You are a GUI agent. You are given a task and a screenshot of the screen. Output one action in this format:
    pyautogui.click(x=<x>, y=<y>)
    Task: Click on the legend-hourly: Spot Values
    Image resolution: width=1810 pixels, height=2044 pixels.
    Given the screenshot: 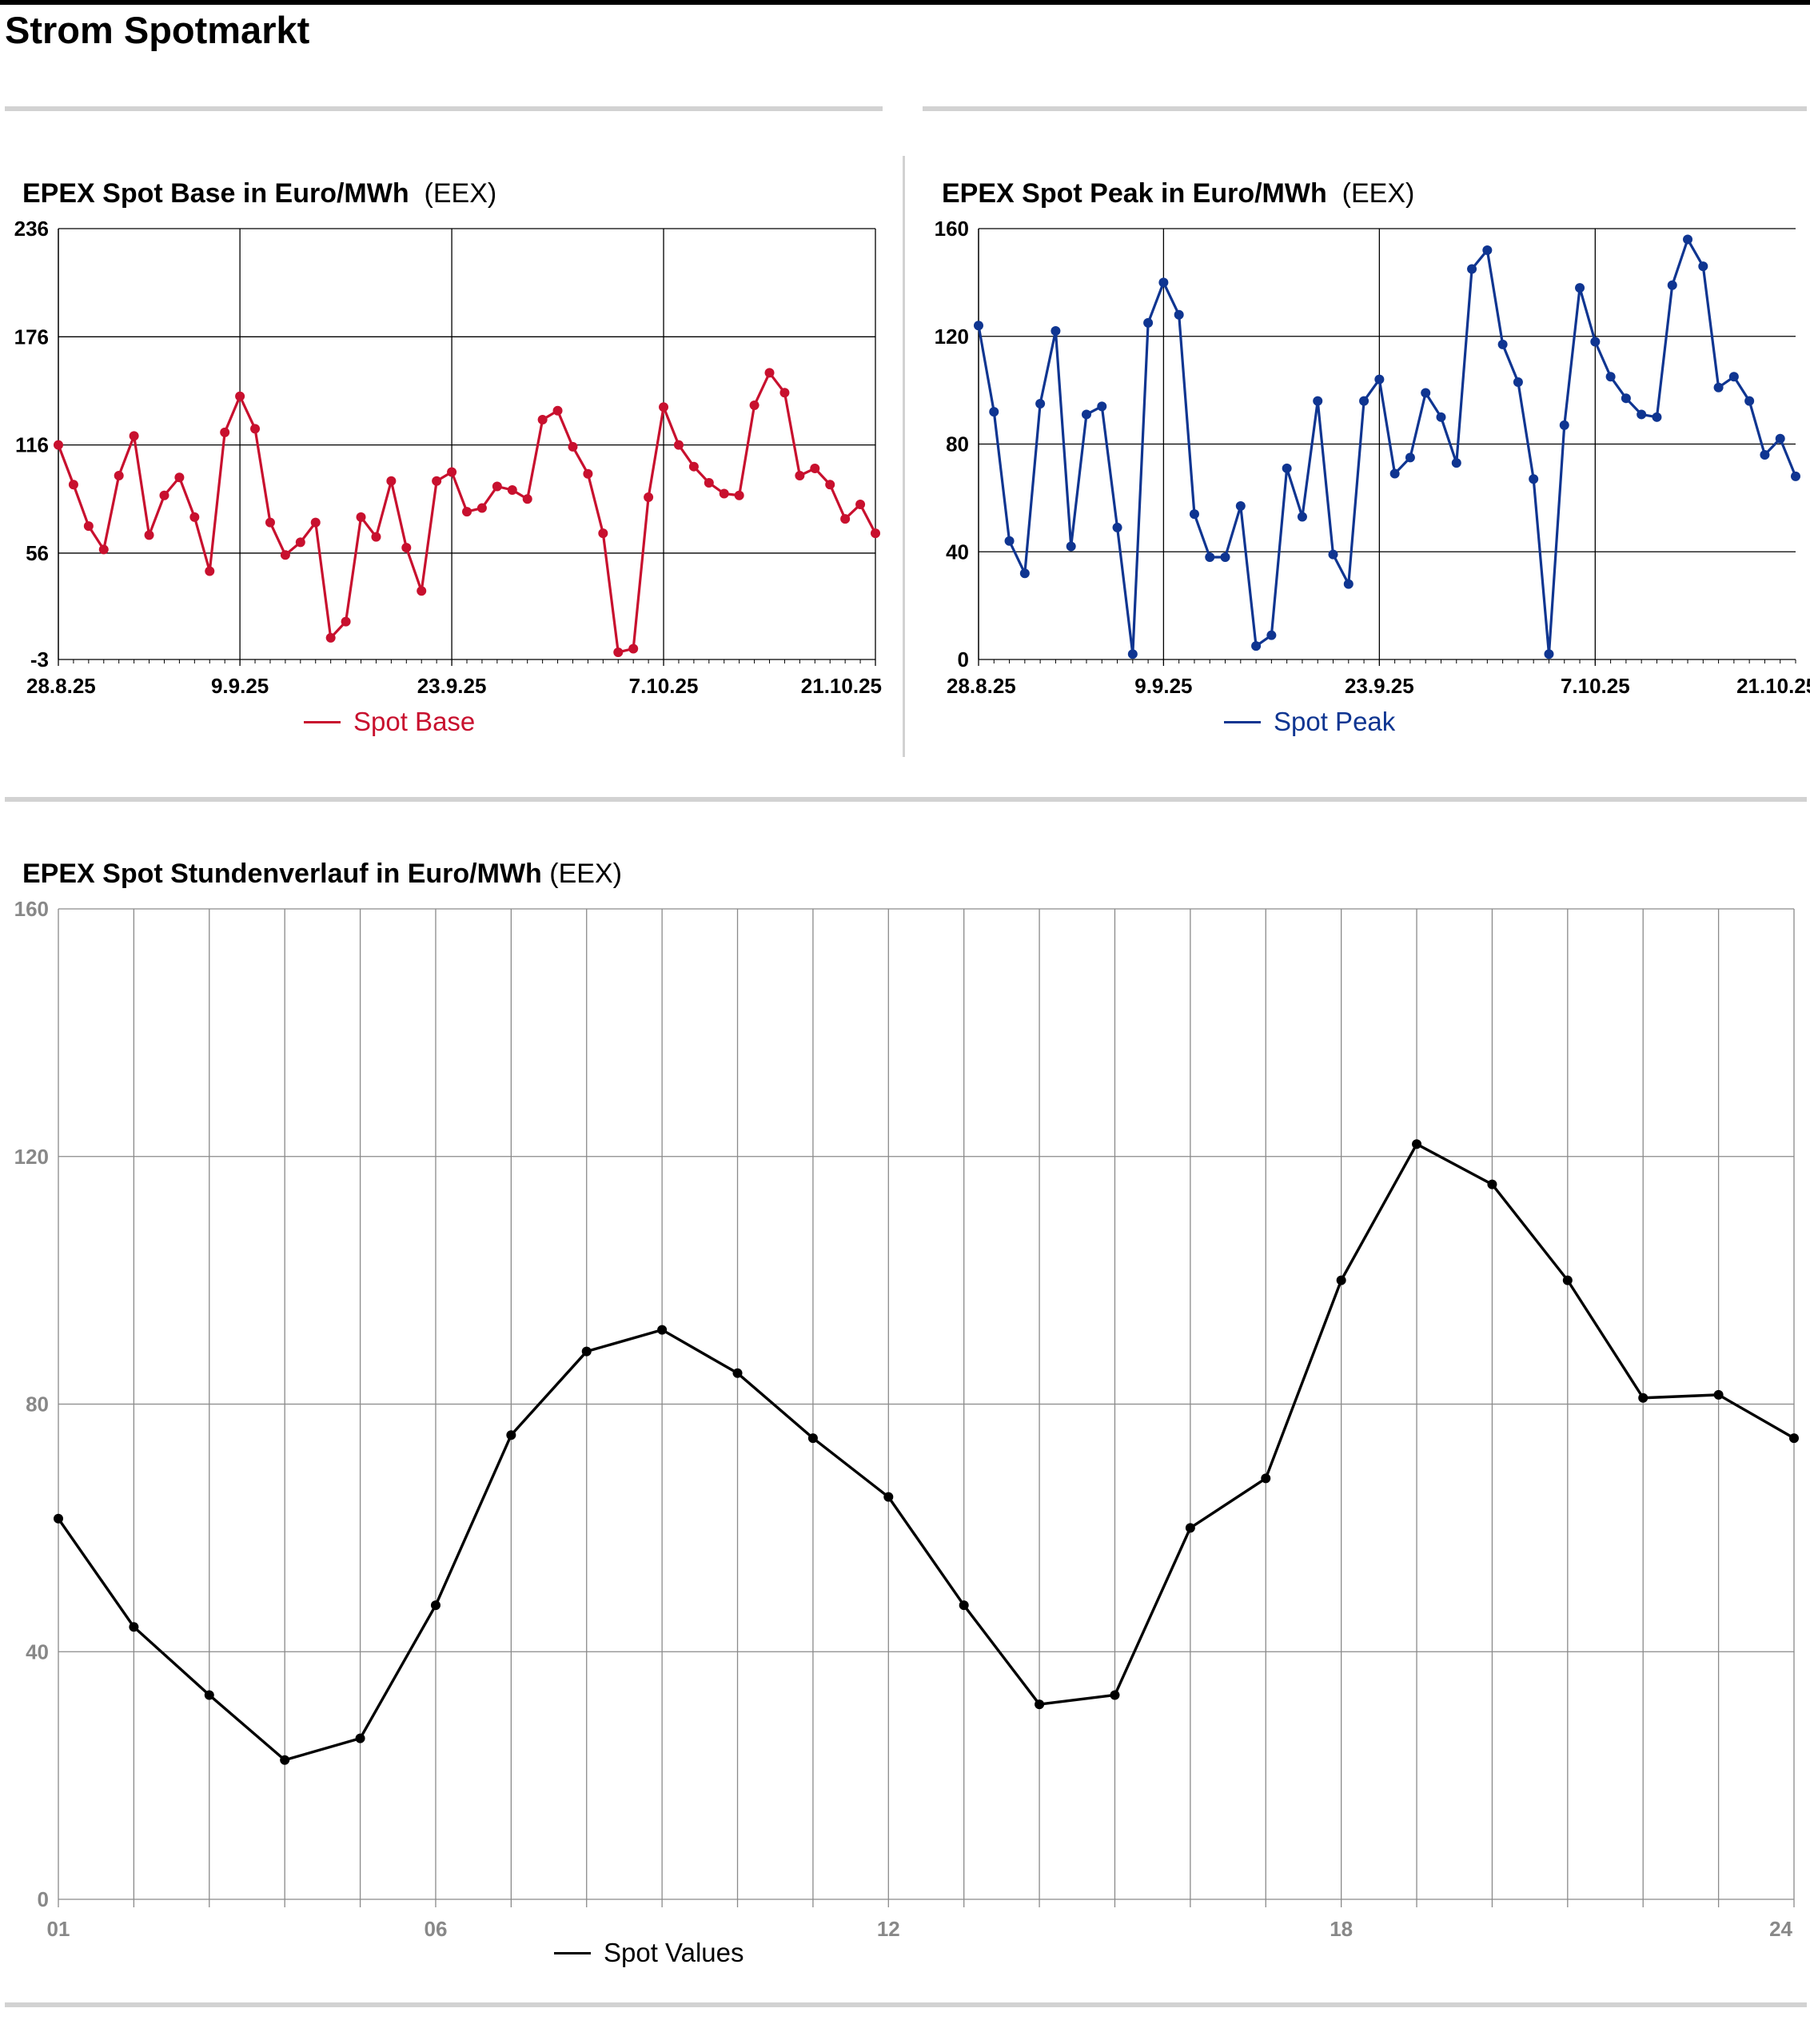 What is the action you would take?
    pyautogui.click(x=649, y=1953)
    